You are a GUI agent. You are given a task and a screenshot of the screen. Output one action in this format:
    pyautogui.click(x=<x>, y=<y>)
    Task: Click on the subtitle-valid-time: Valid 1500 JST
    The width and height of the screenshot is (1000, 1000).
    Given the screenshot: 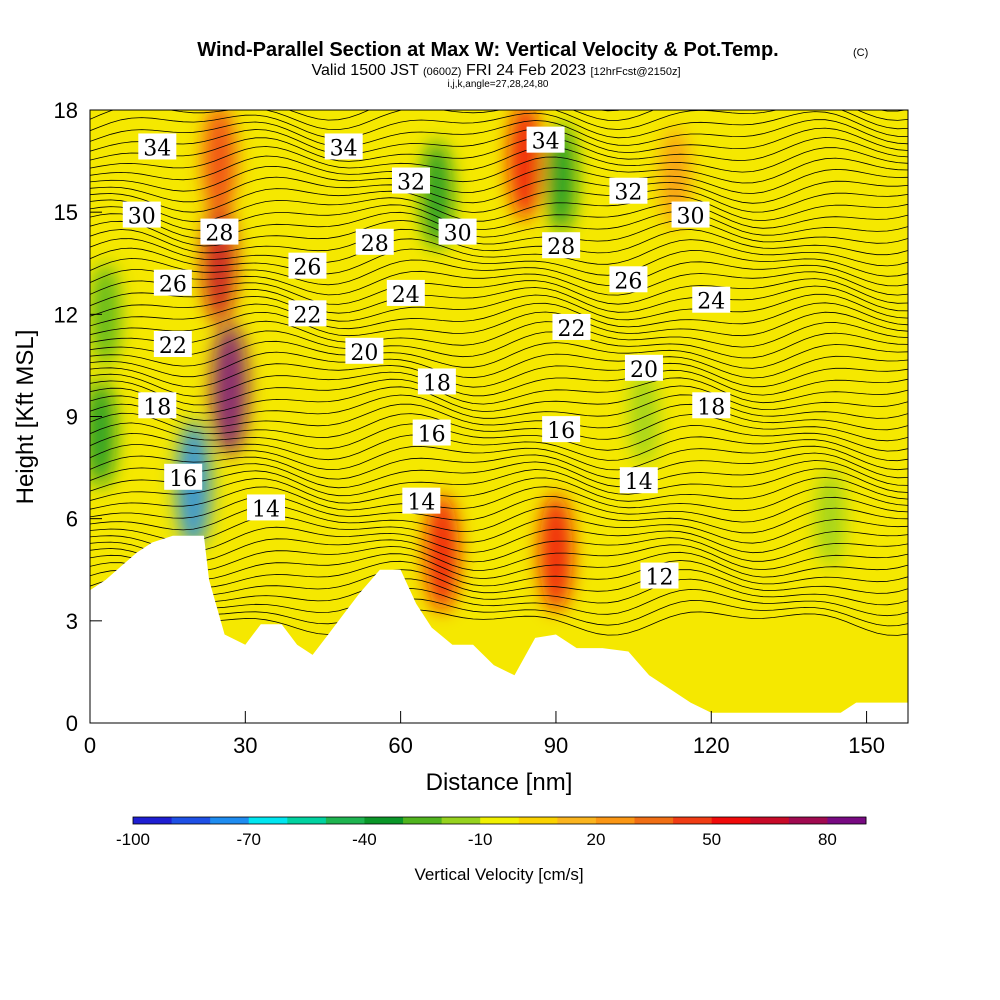 What is the action you would take?
    pyautogui.click(x=365, y=70)
    